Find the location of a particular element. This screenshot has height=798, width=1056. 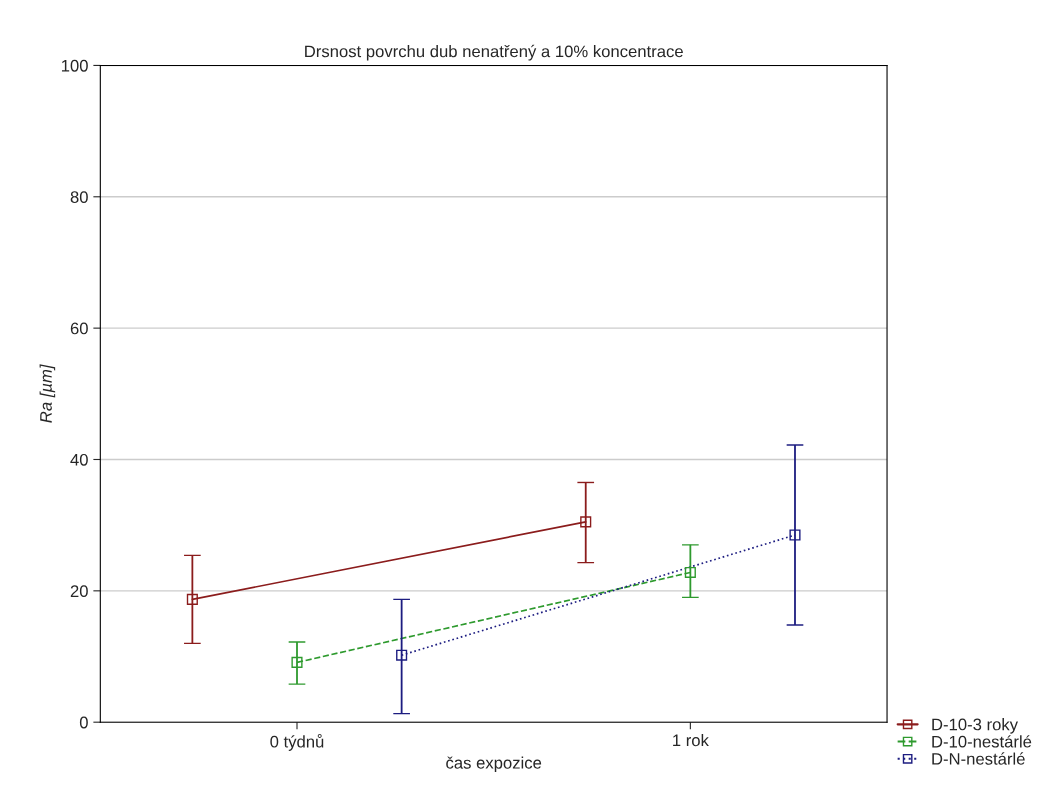

y-tick-label: 80 is located at coordinates (79, 197).